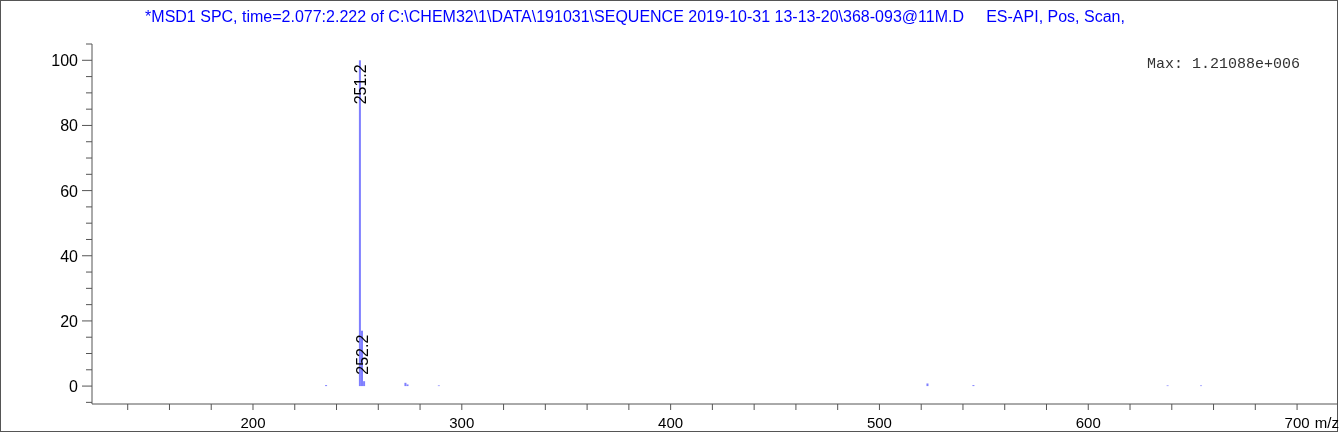 The width and height of the screenshot is (1341, 432). Describe the element at coordinates (671, 422) in the screenshot. I see `x-tick-label: 400` at that location.